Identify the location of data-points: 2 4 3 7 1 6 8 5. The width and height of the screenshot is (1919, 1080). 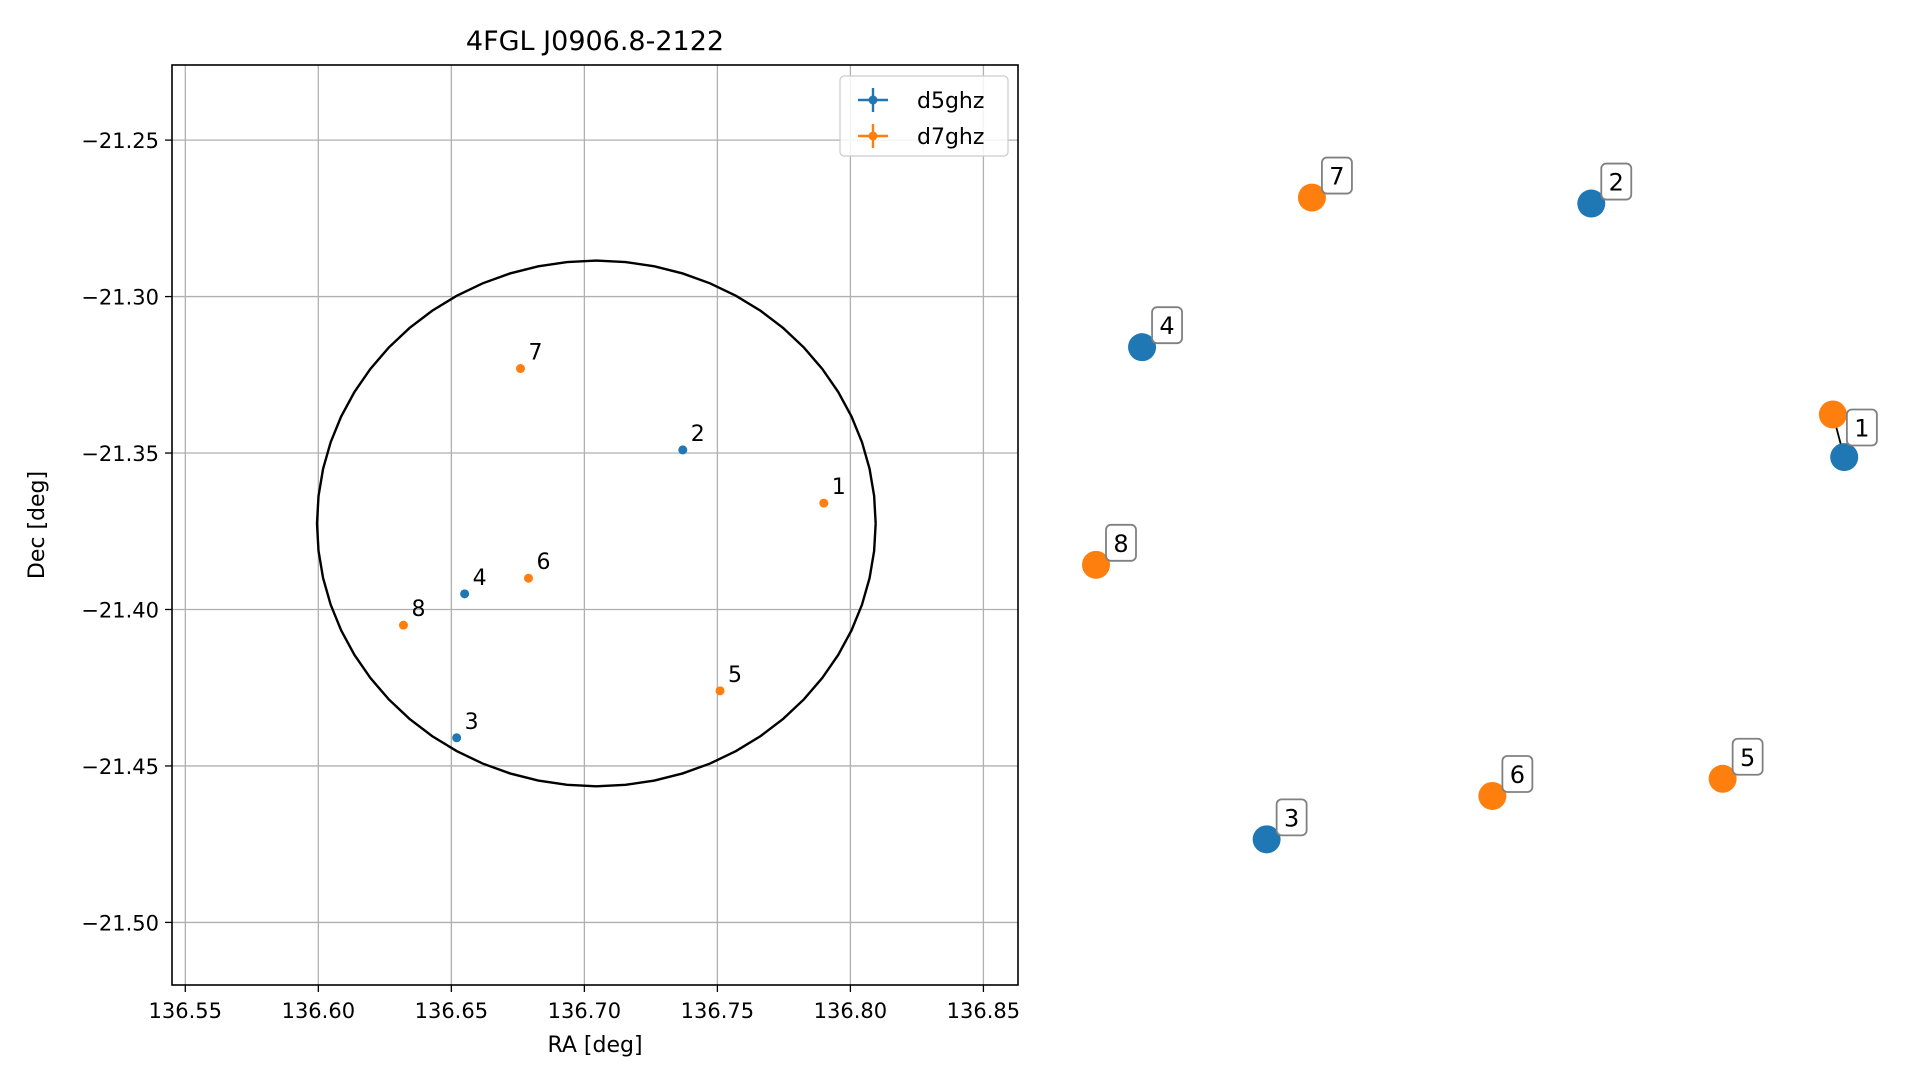
(622, 542).